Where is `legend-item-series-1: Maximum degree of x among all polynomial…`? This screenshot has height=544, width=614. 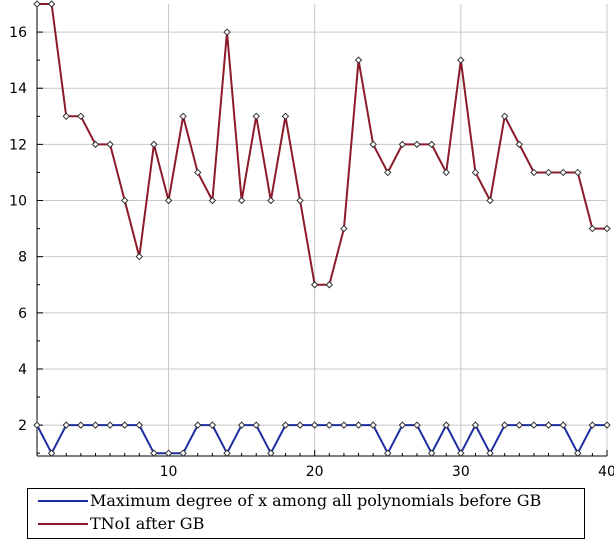
legend-item-series-1: Maximum degree of x among all polynomial… is located at coordinates (306, 501).